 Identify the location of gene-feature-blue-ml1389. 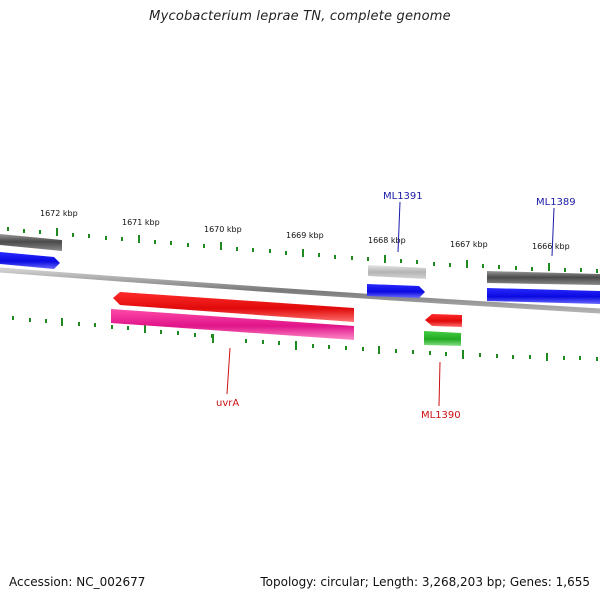
(543, 296).